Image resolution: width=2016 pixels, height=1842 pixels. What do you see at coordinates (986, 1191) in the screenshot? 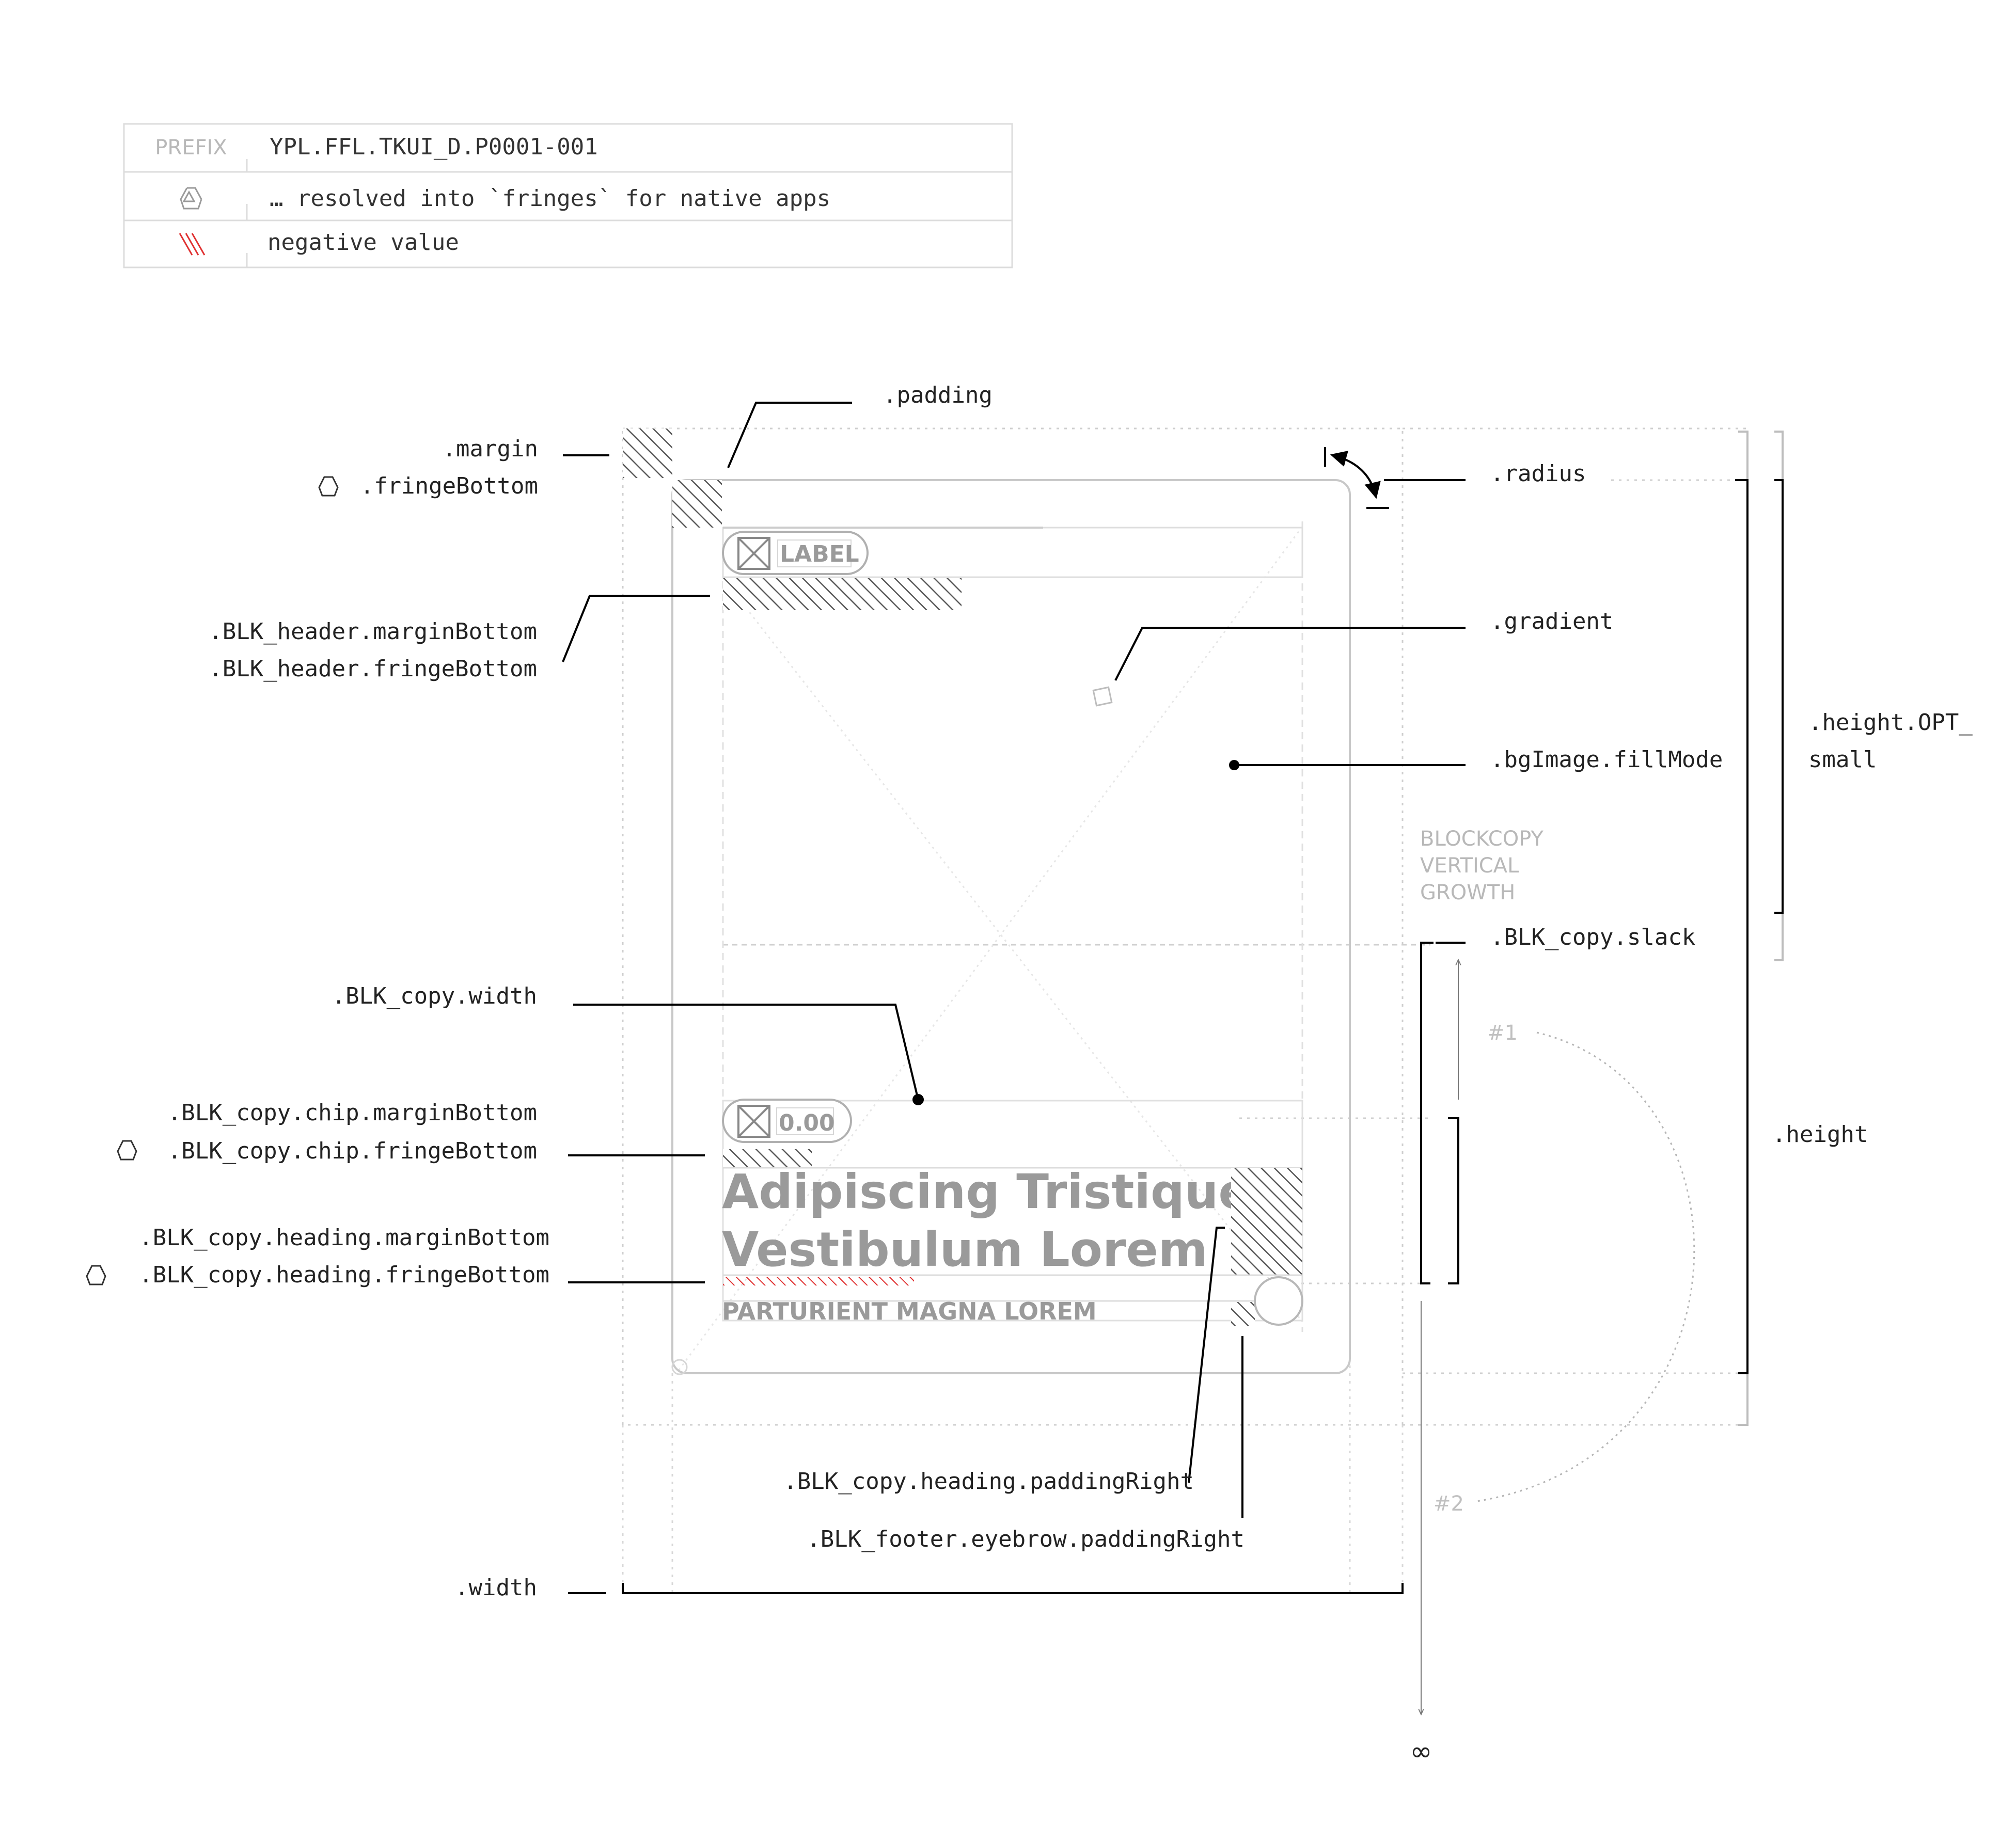
I see `heading-line-1: Adipiscing Tristique` at bounding box center [986, 1191].